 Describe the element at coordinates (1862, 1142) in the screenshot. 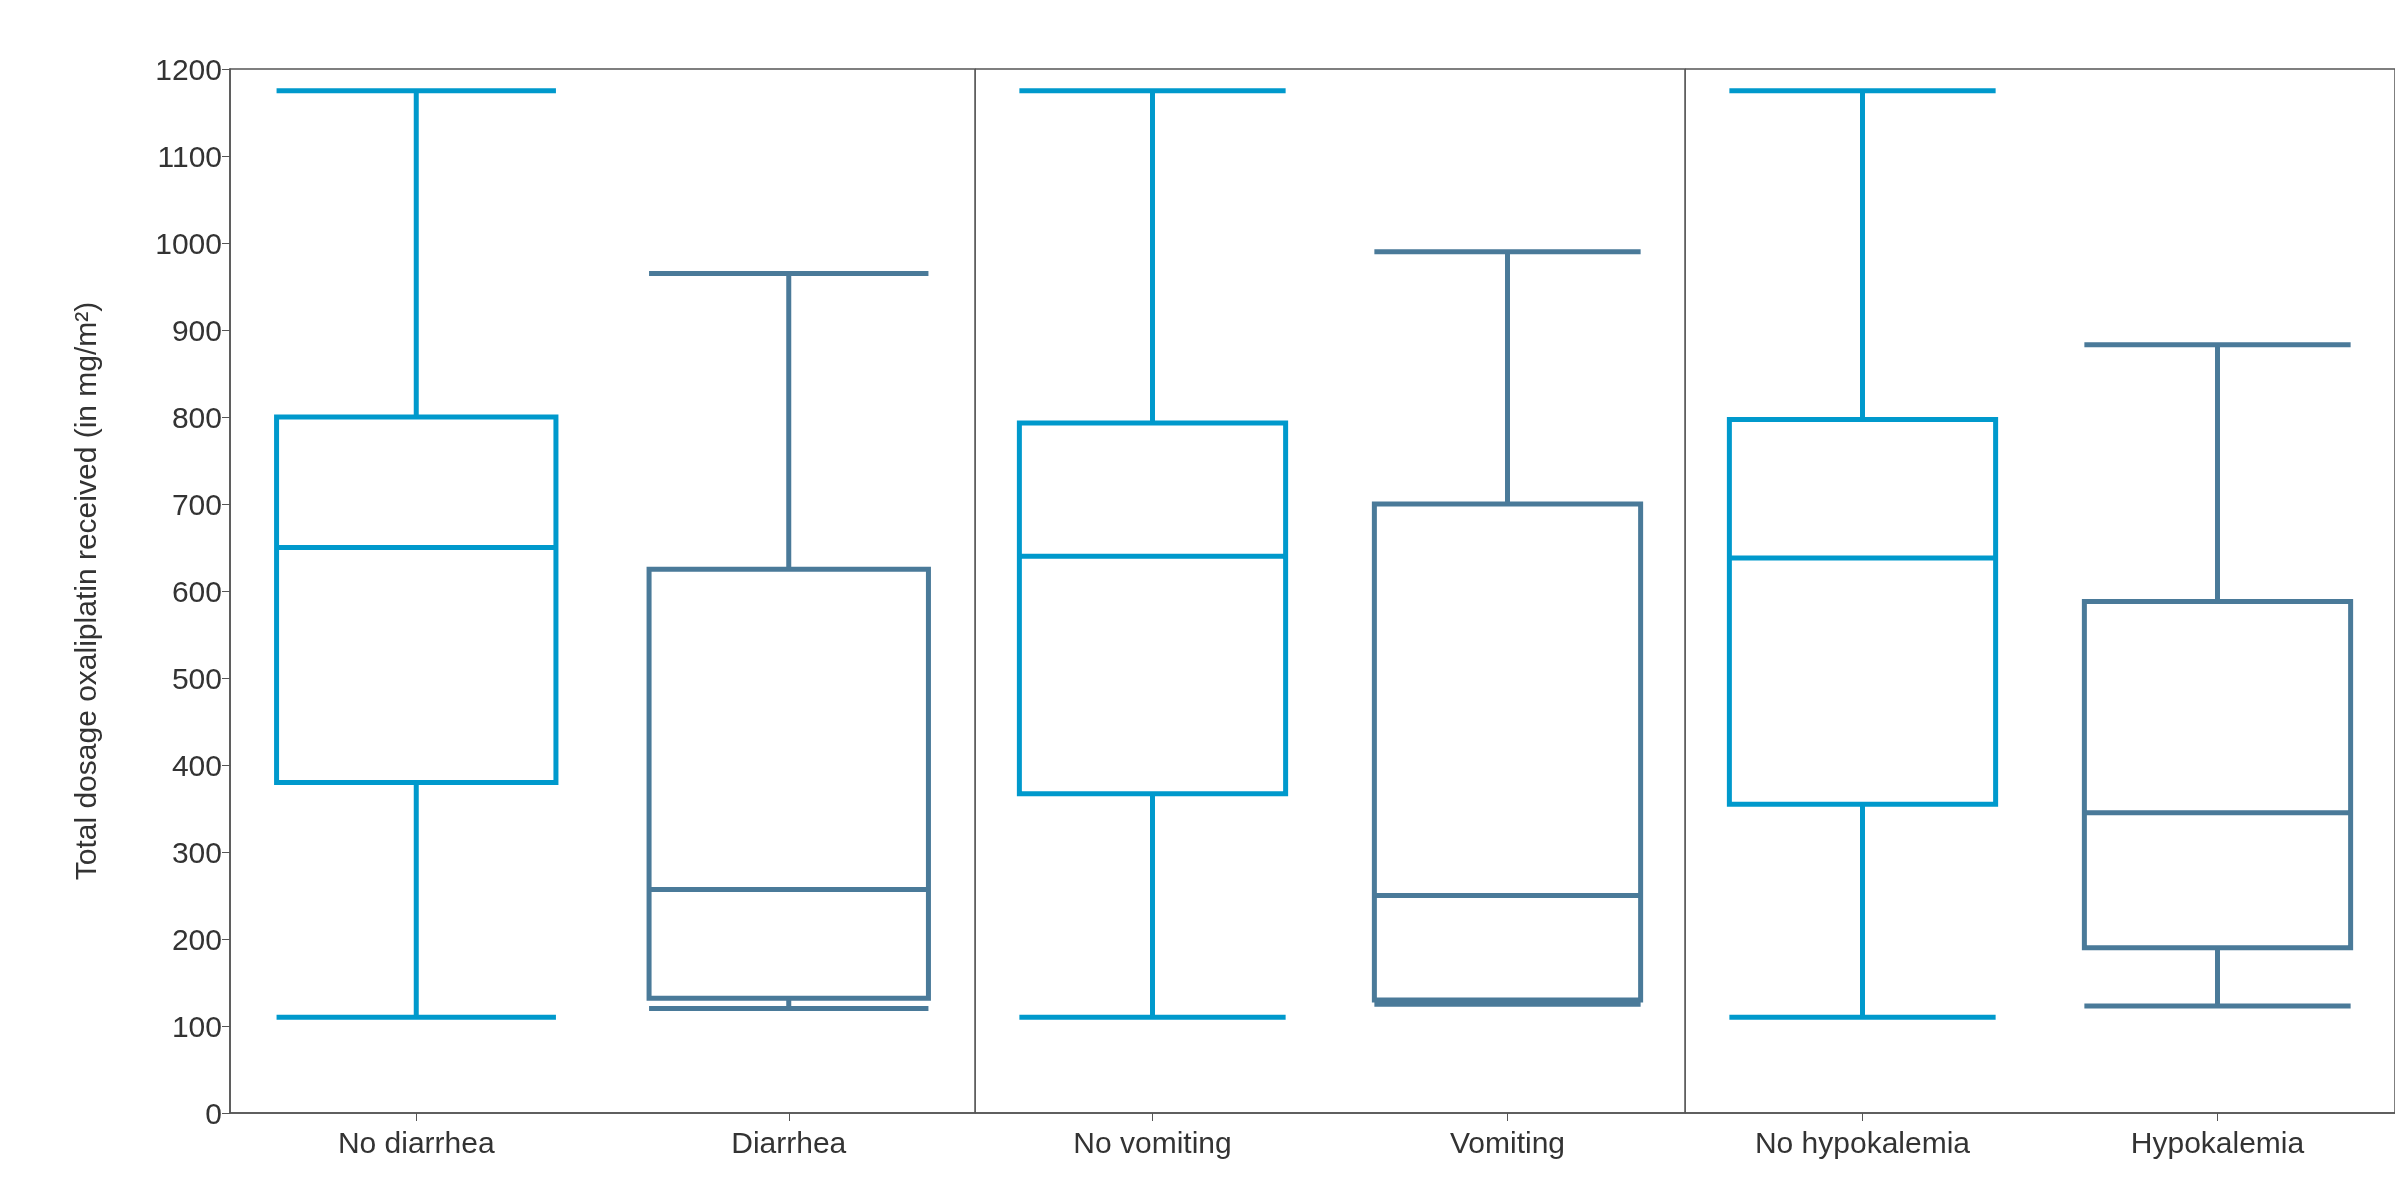

I see `x-tick-label: No hypokalemia` at that location.